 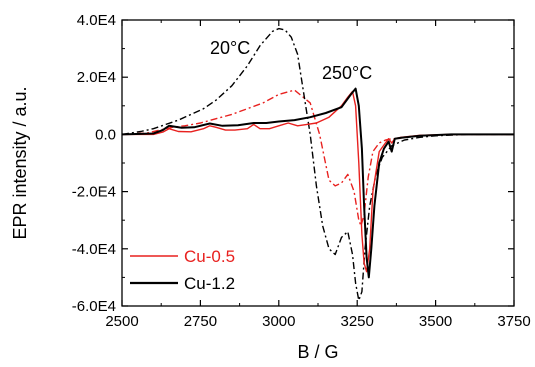 I want to click on x-tick-label: 3500, so click(x=435, y=321).